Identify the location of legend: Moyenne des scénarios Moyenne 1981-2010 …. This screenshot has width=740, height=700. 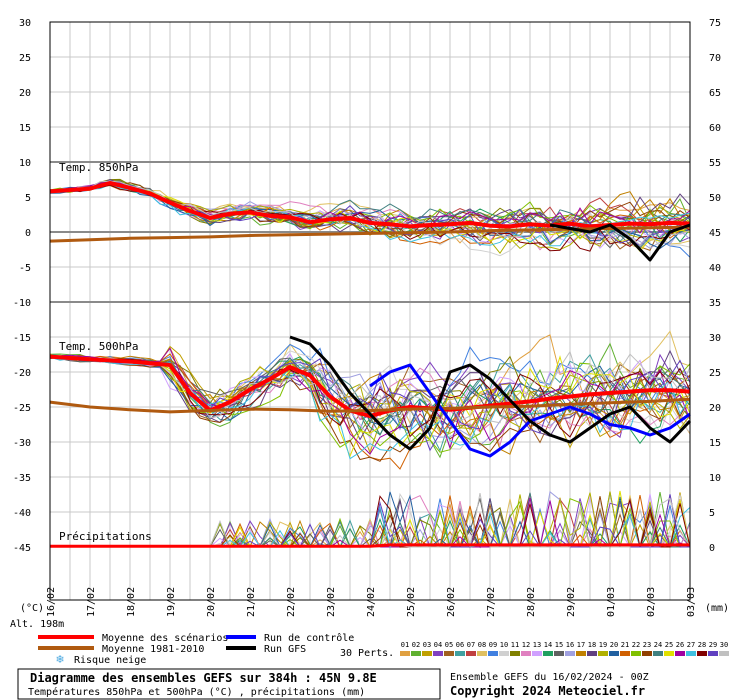
(383, 649).